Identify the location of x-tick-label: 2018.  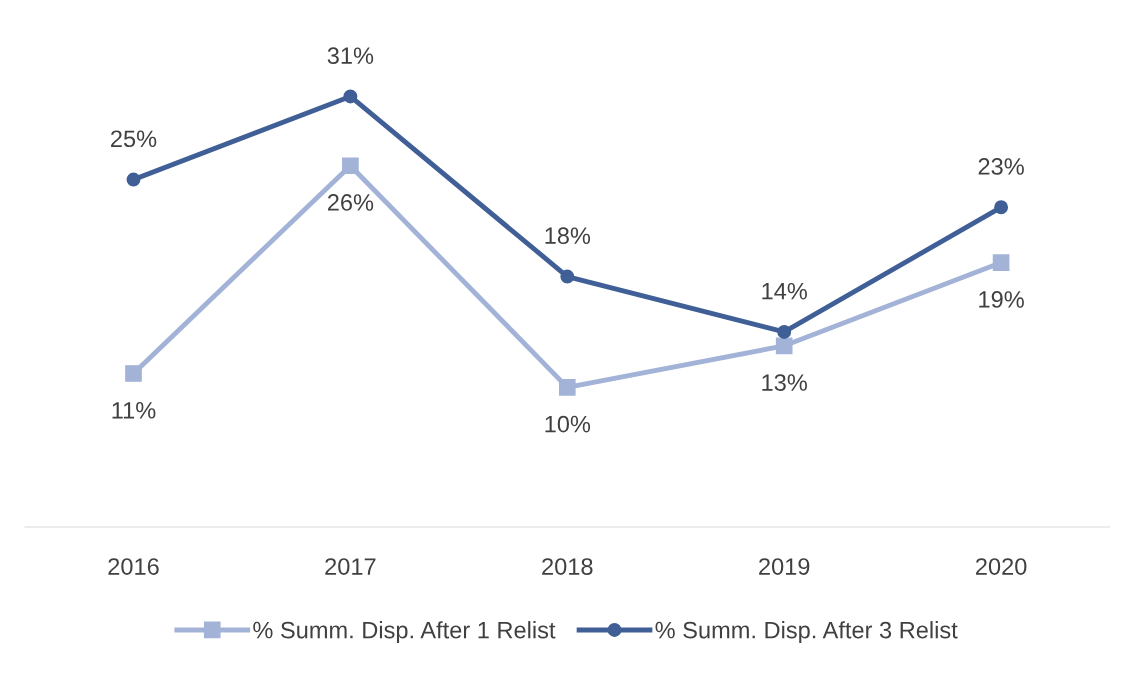
(567, 566).